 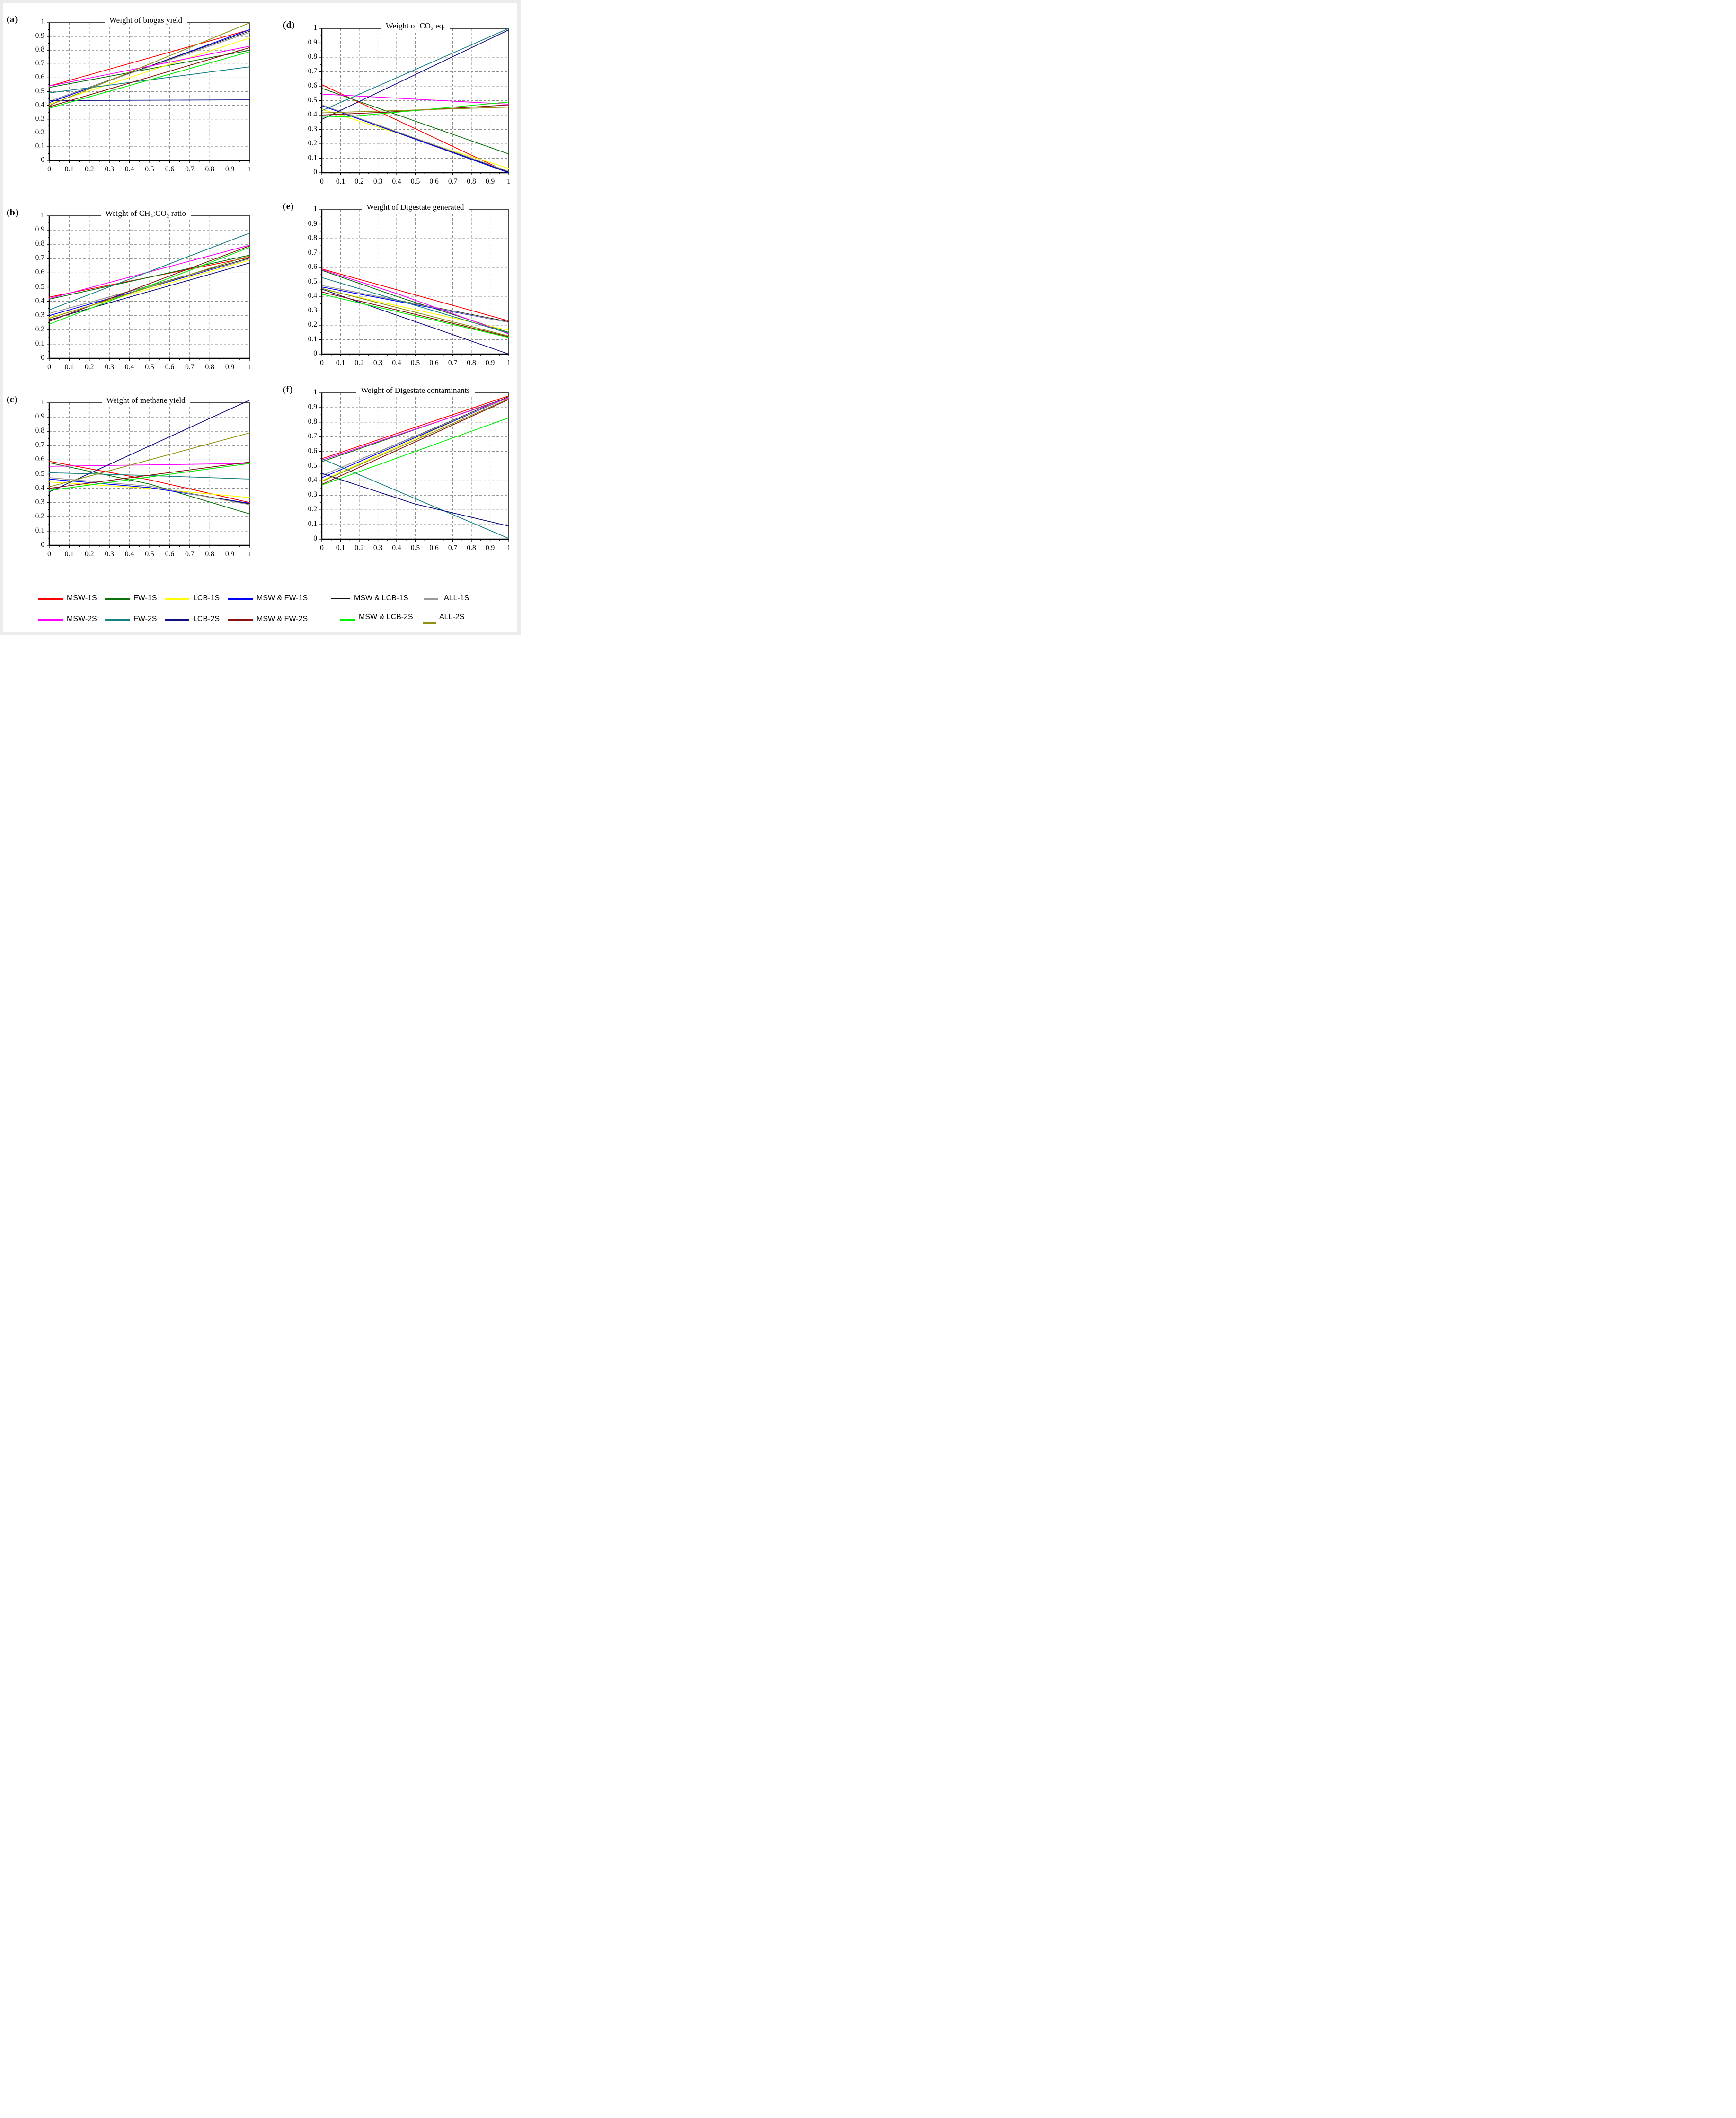 I want to click on legend-swatch-MSW-and-LCB-2S, so click(x=347, y=620).